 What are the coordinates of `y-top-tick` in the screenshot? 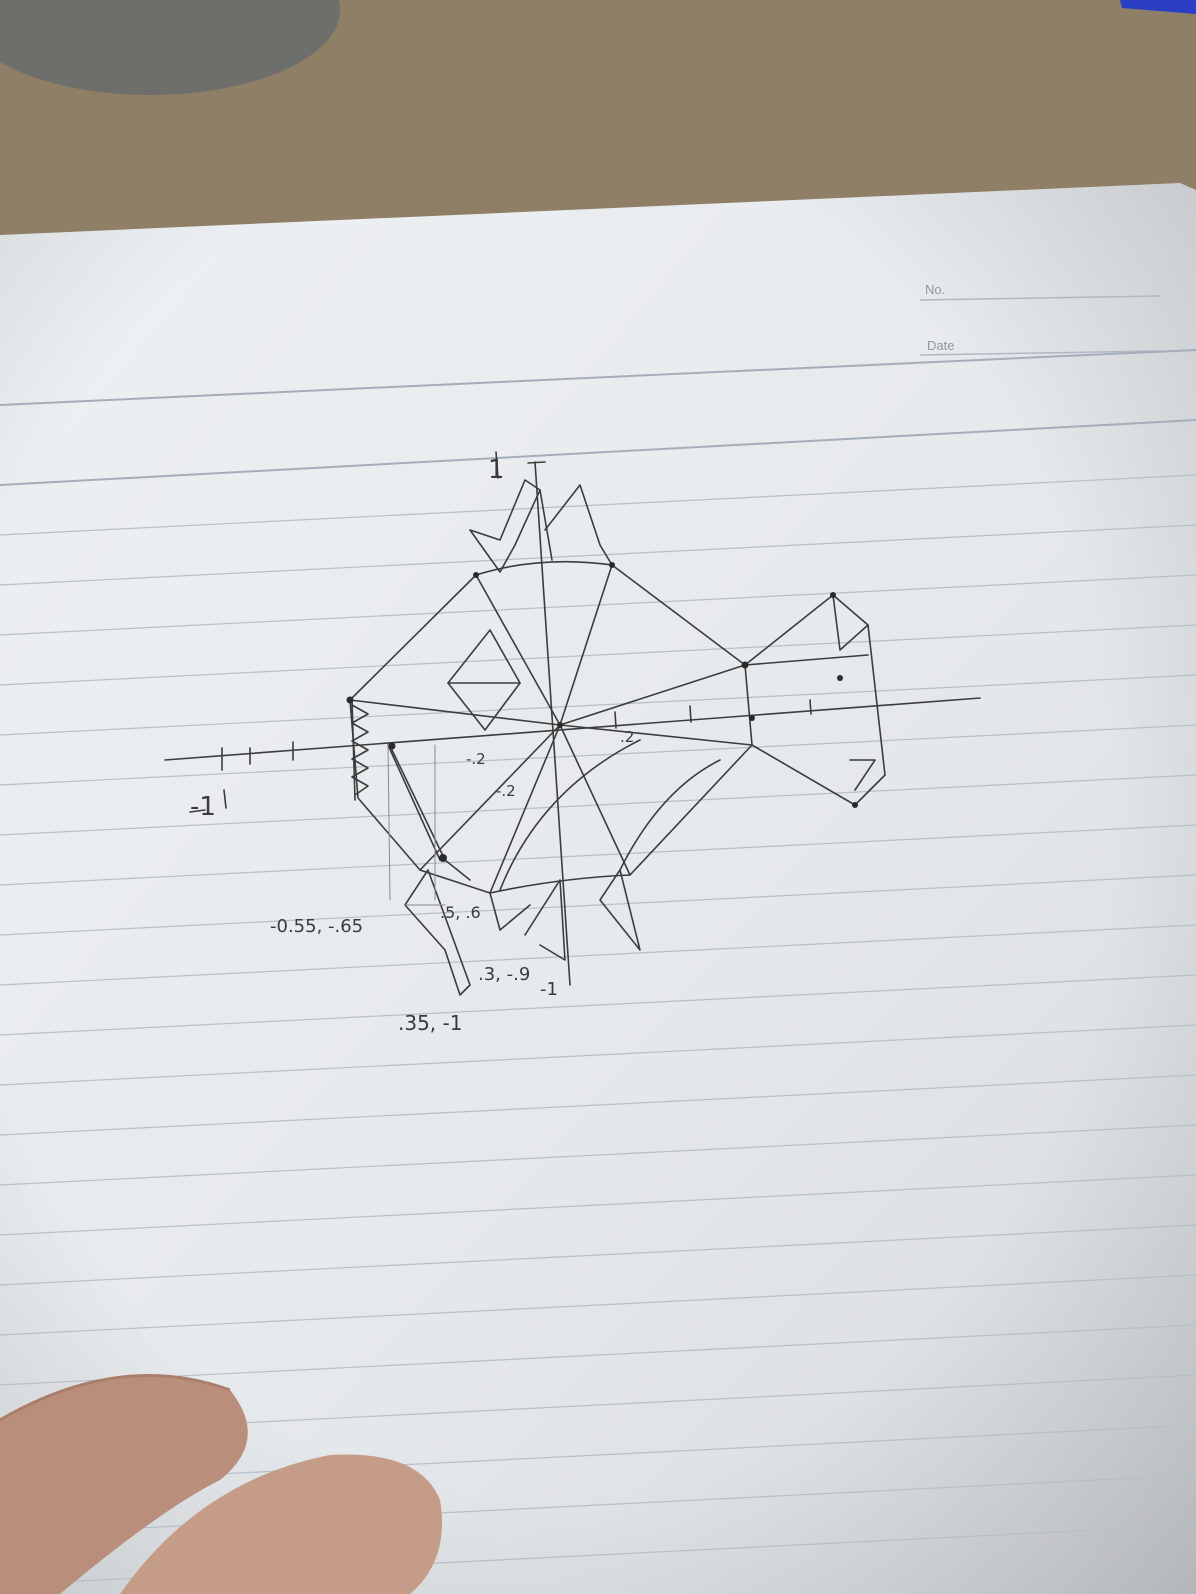 It's located at (536, 462).